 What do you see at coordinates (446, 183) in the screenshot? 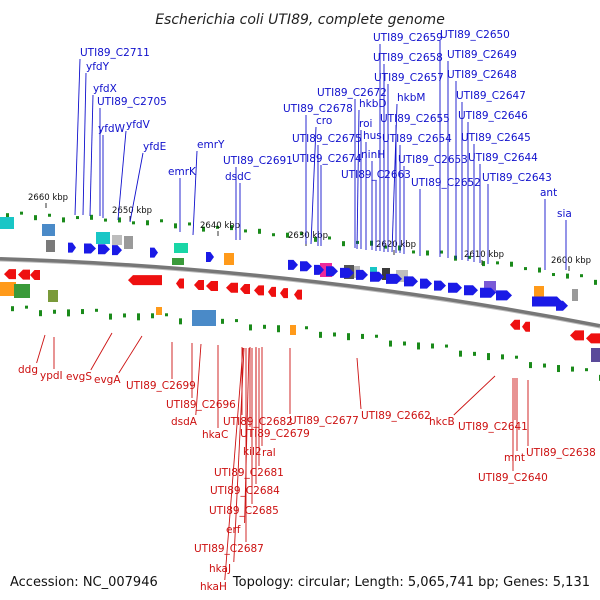
I see `top-gene-label: UTI89_C2652` at bounding box center [446, 183].